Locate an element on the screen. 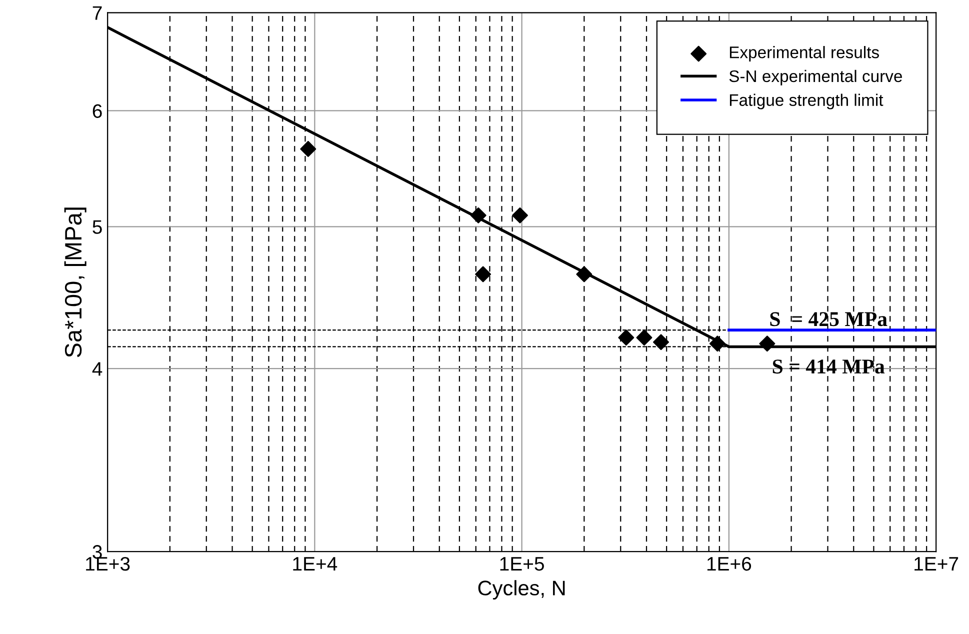  x-tick-label: 1E+4 is located at coordinates (315, 564).